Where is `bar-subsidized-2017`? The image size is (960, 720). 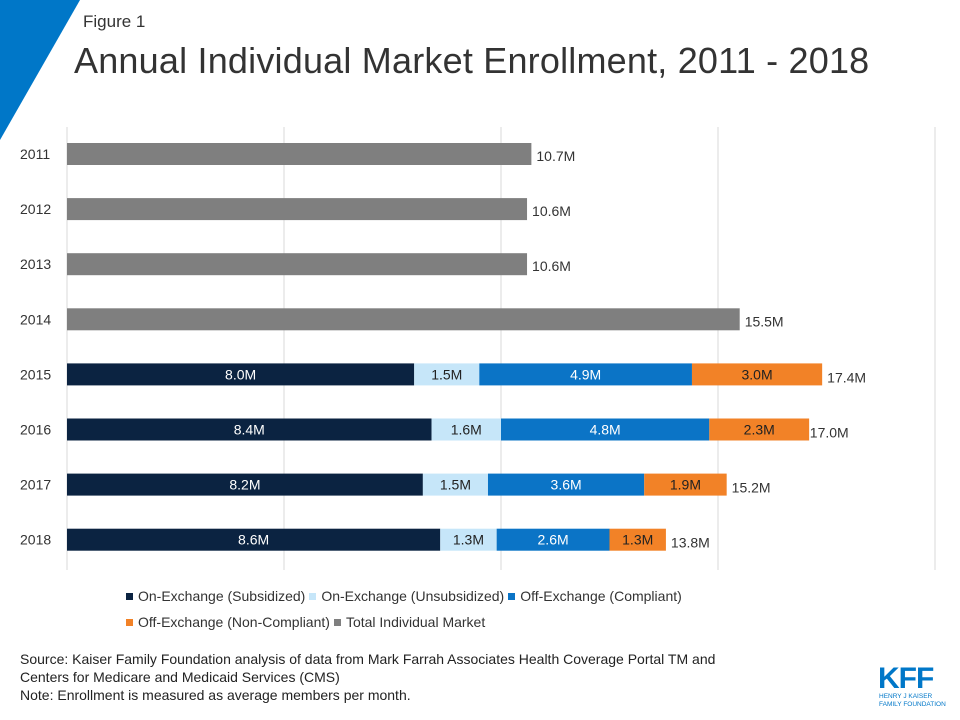
bar-subsidized-2017 is located at coordinates (245, 484).